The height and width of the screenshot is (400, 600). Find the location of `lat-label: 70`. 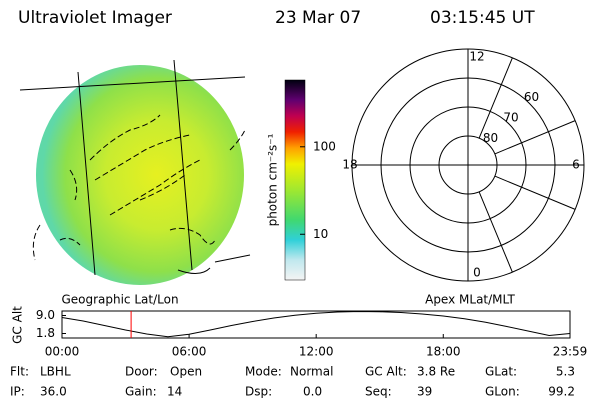

lat-label: 70 is located at coordinates (510, 117).